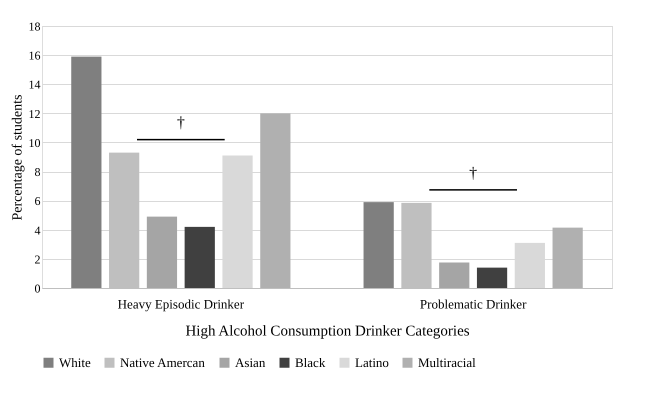 This screenshot has width=669, height=419. What do you see at coordinates (34, 55) in the screenshot?
I see `y-tick-label: 16` at bounding box center [34, 55].